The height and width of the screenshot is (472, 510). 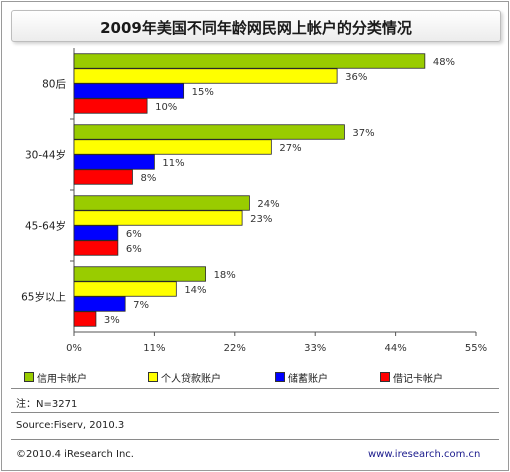 I want to click on title-bar: 2009年美国不同年龄网民网上帐户的分类情况, so click(x=256, y=26).